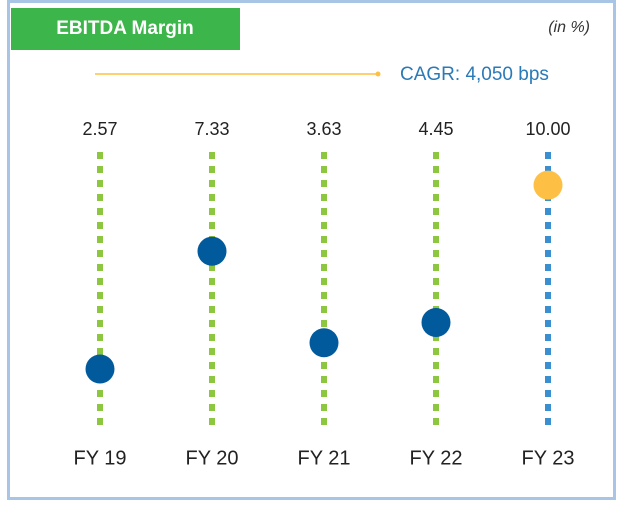  I want to click on value-label: 2.57, so click(99, 129).